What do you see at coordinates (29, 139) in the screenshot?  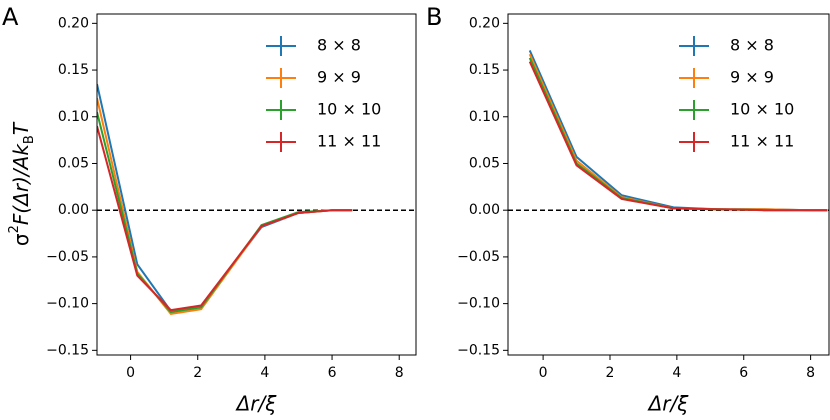 I see `y-axis-label-part: B` at bounding box center [29, 139].